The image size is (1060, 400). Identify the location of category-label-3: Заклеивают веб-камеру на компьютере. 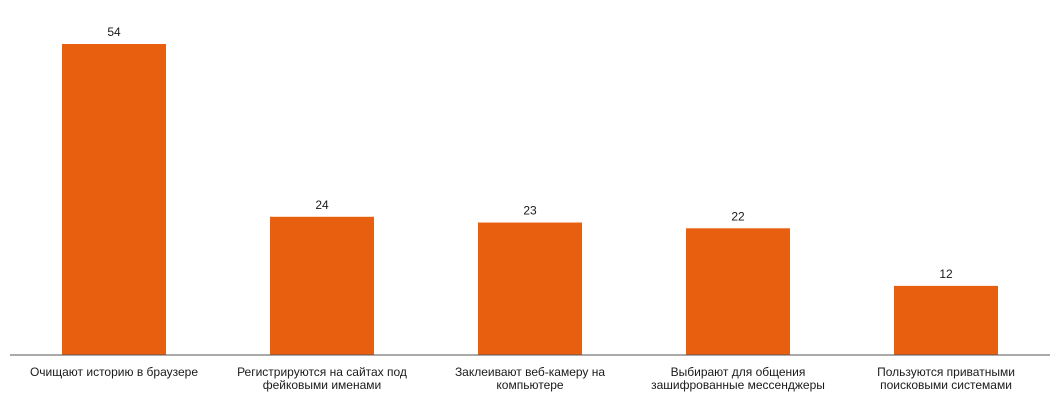
(530, 378).